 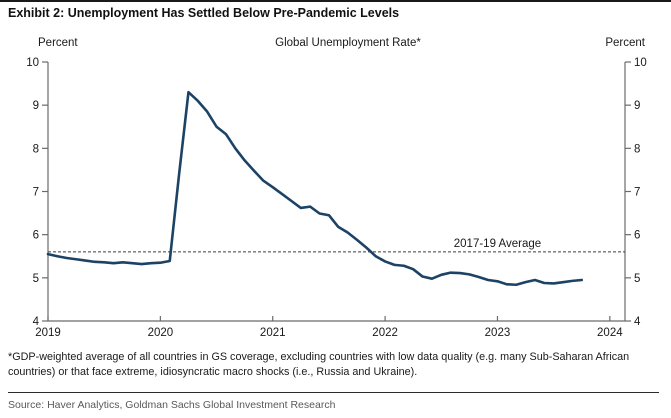 I want to click on right-y-tick-label: 8, so click(x=637, y=149).